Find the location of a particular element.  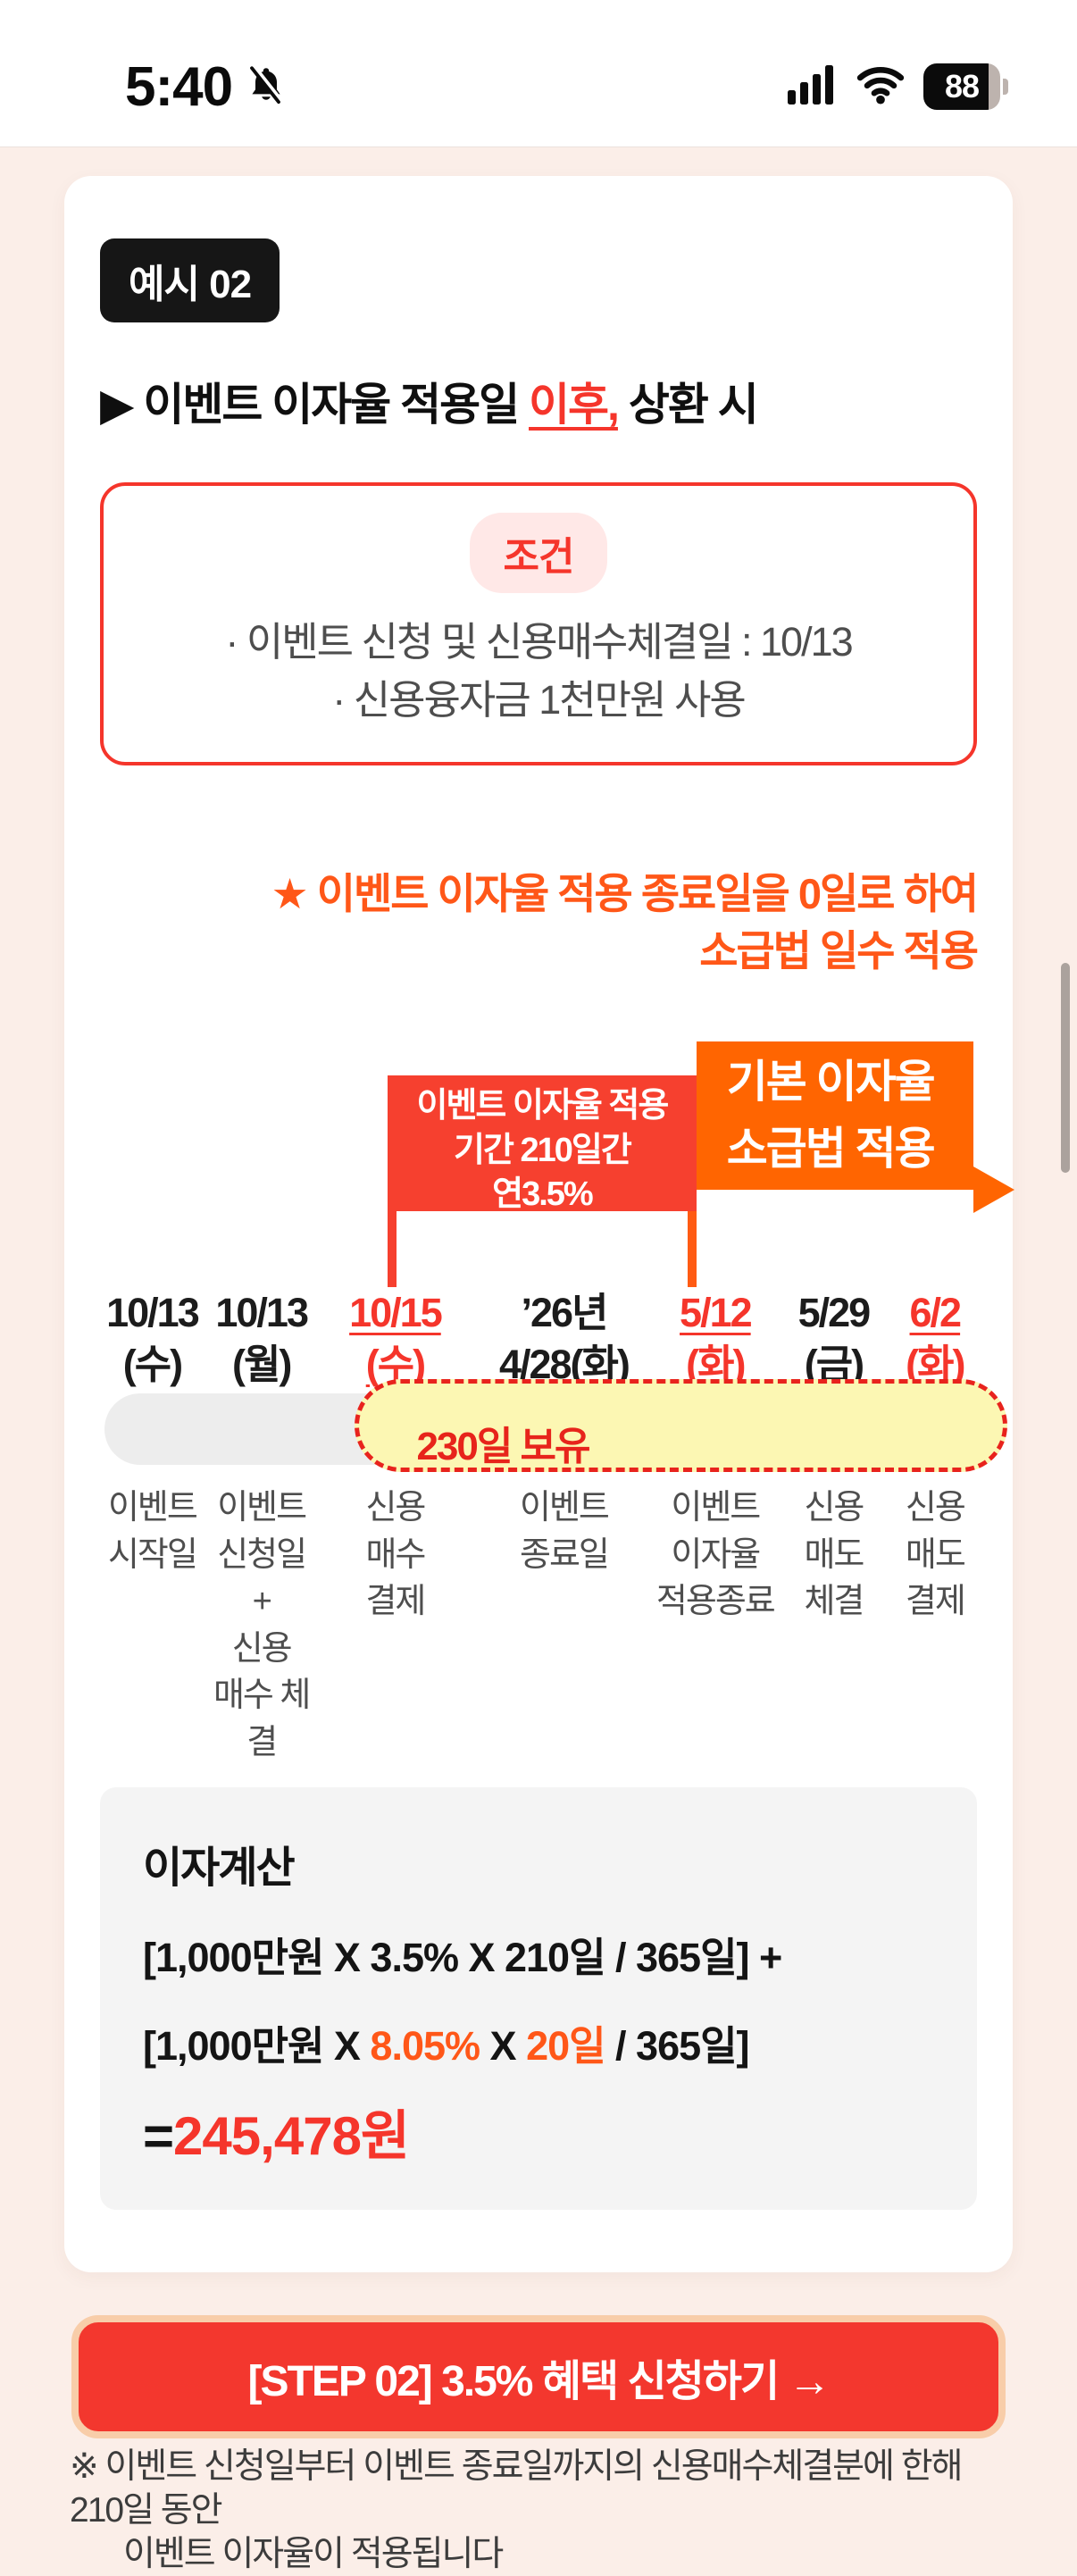

timeline-label: 이벤트 신청일 + 신용 매수 체결 is located at coordinates (262, 1625).